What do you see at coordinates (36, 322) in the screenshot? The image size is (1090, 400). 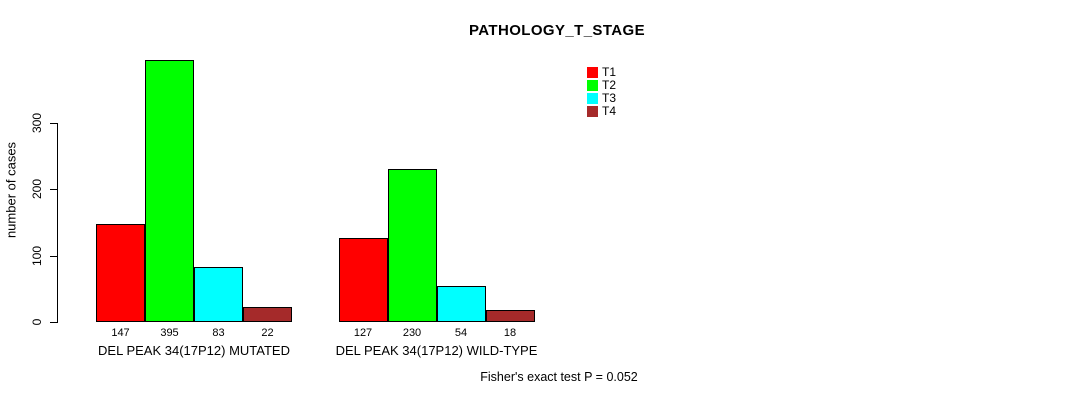 I see `y-axis-tick-label: 0` at bounding box center [36, 322].